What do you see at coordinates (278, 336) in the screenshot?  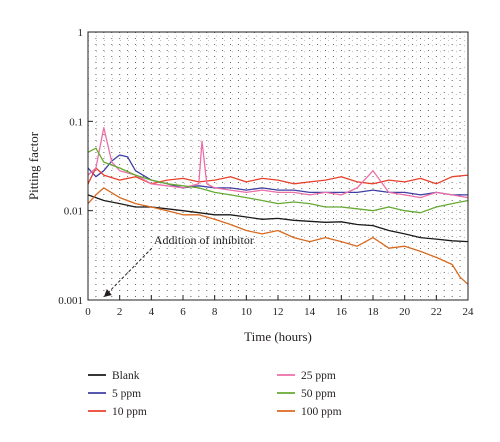 I see `x-axis-title: Time (hours)` at bounding box center [278, 336].